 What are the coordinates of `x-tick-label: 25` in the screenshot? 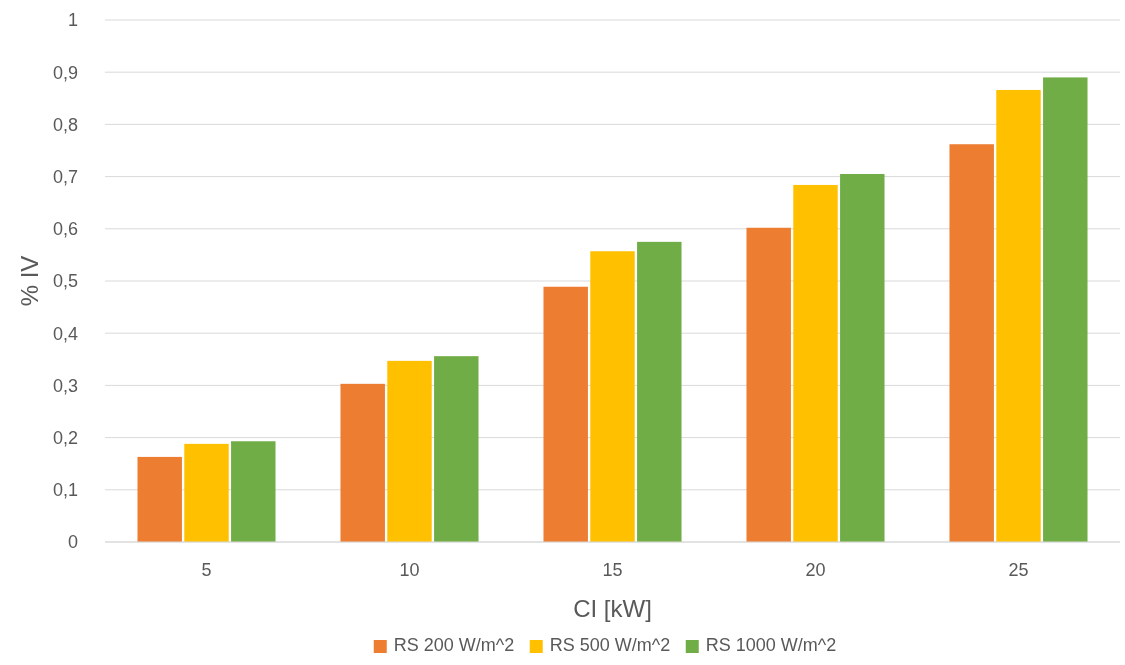 It's located at (1018, 570).